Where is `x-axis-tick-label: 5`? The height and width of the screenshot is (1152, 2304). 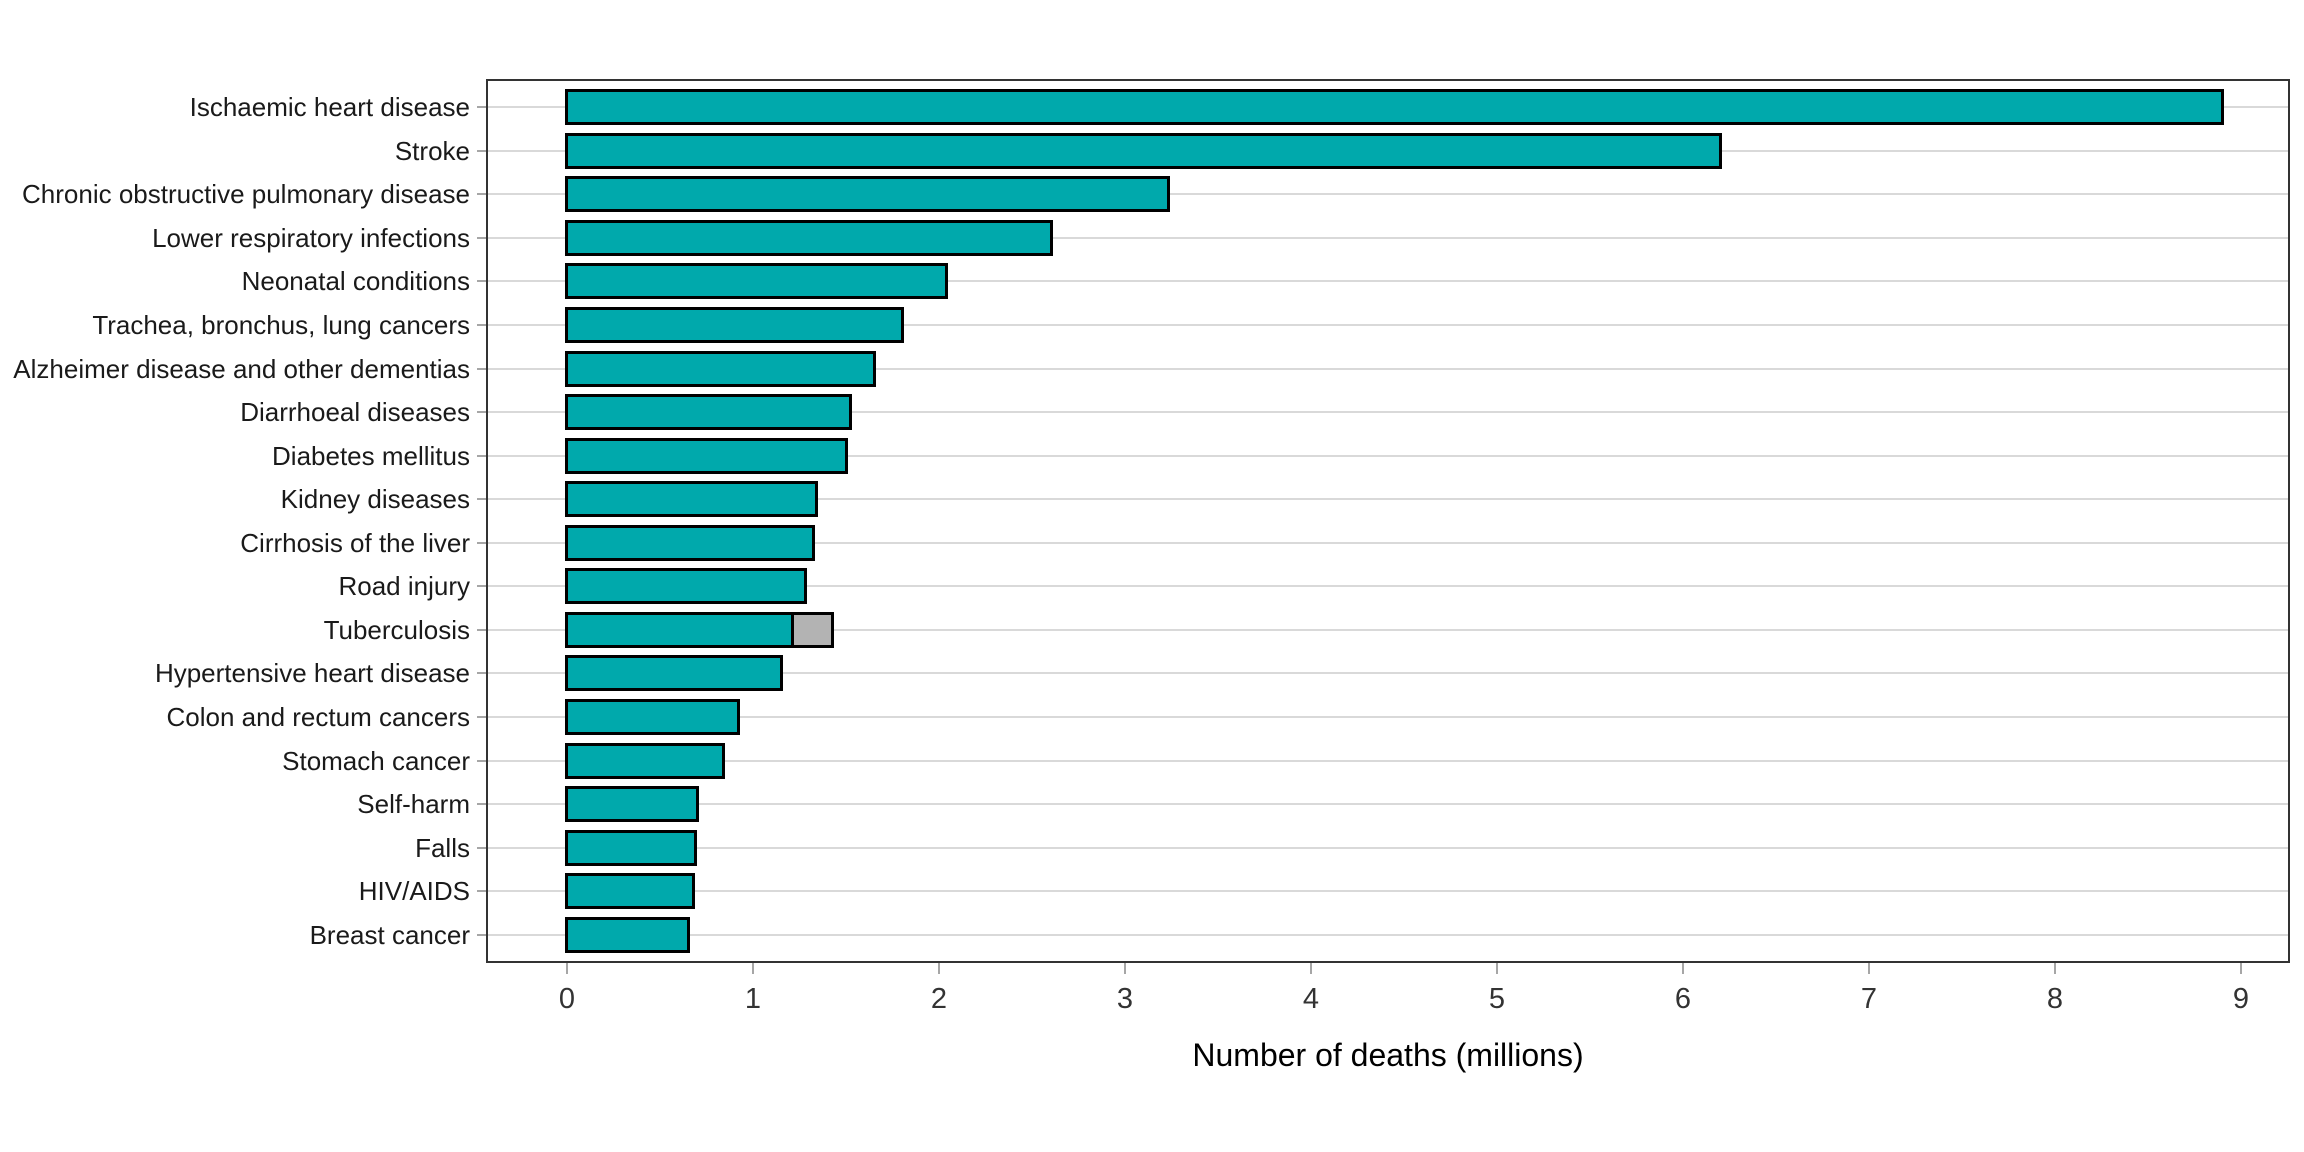 x-axis-tick-label: 5 is located at coordinates (1497, 999).